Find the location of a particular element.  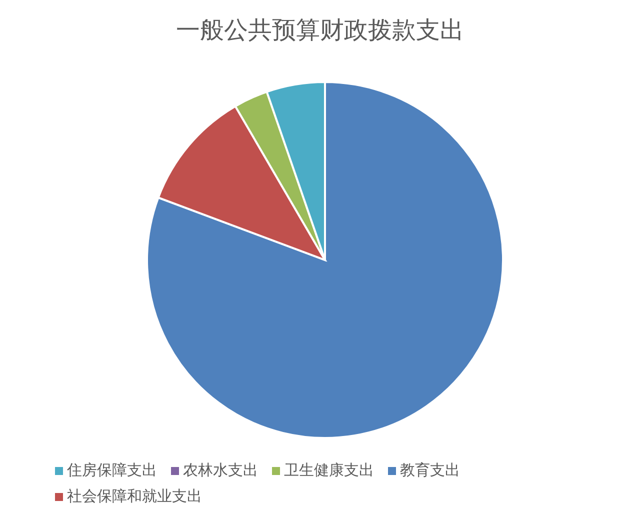

legend-label: 农林水支出 is located at coordinates (220, 470).